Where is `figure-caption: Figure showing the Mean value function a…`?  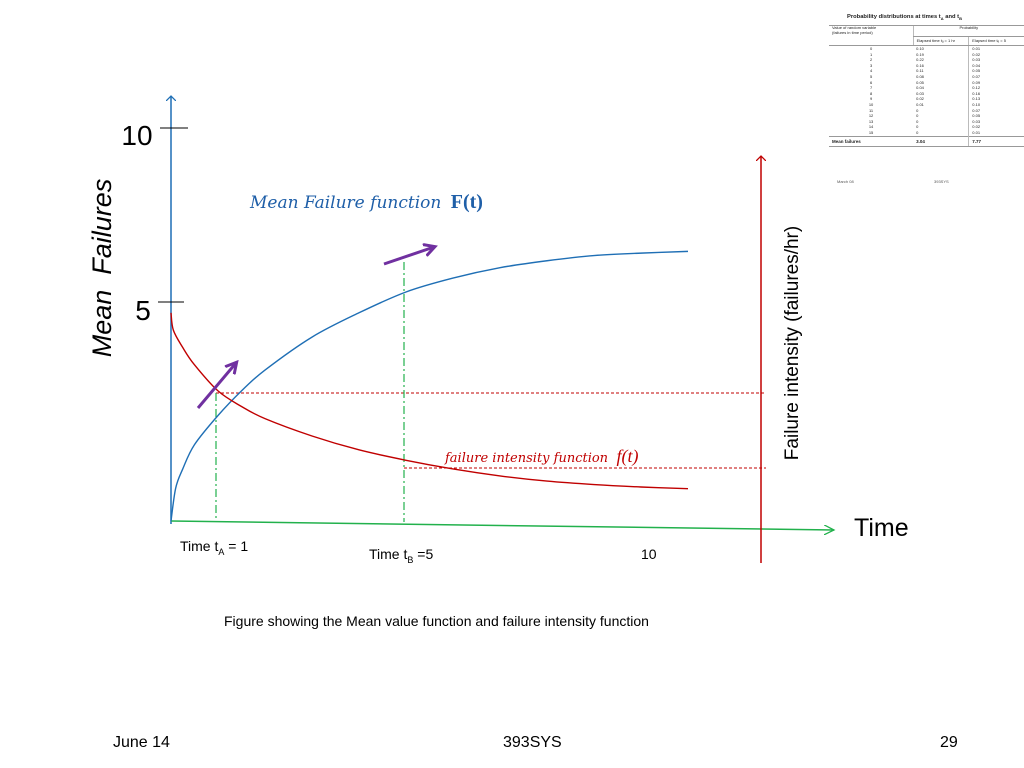 figure-caption: Figure showing the Mean value function a… is located at coordinates (436, 621).